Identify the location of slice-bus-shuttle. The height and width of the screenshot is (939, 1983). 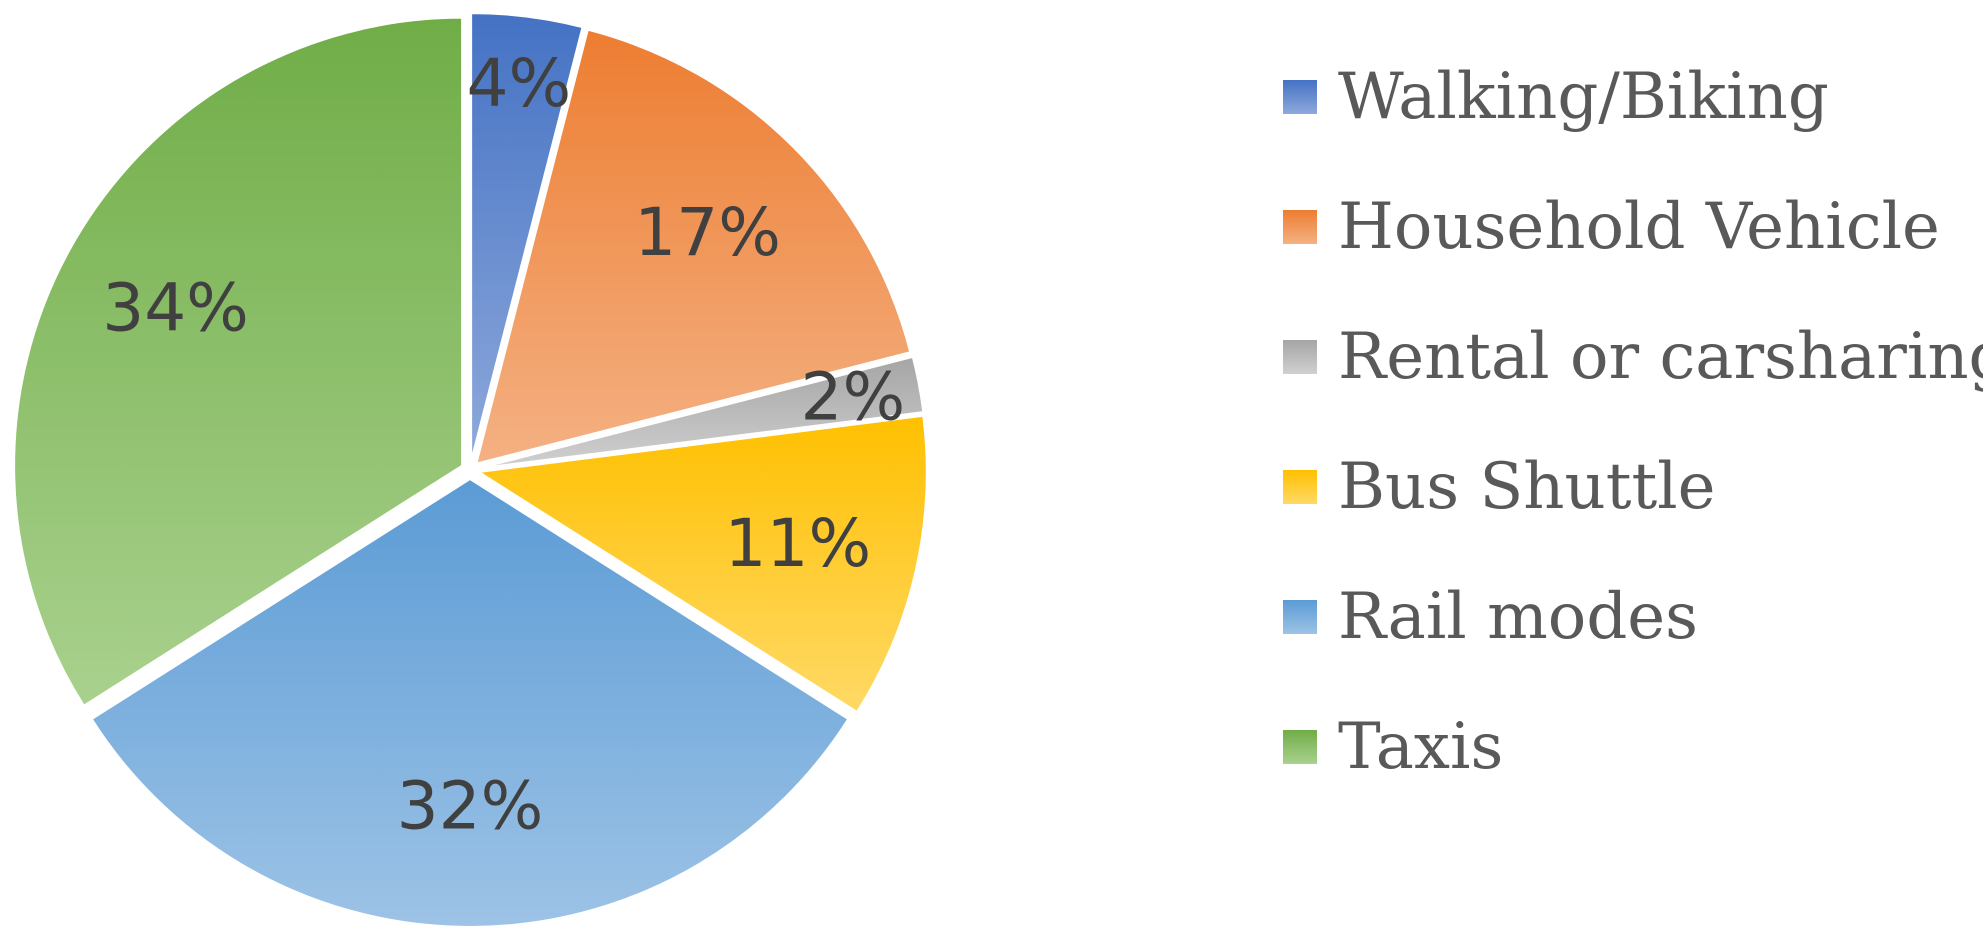
(701, 564).